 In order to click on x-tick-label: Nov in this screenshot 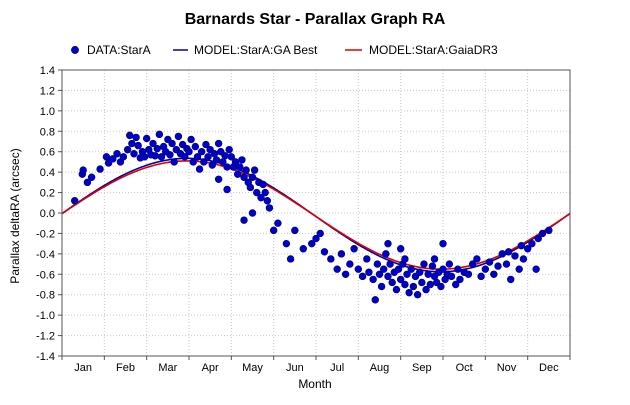, I will do `click(507, 368)`.